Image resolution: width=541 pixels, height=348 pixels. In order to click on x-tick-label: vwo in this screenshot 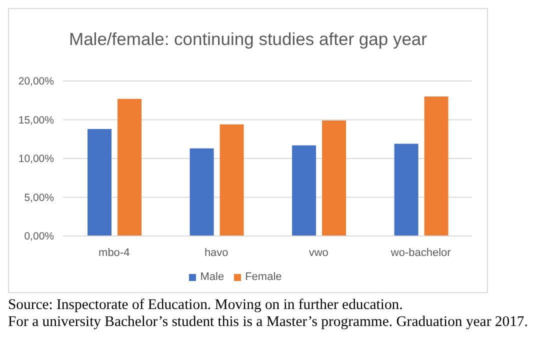, I will do `click(318, 252)`.